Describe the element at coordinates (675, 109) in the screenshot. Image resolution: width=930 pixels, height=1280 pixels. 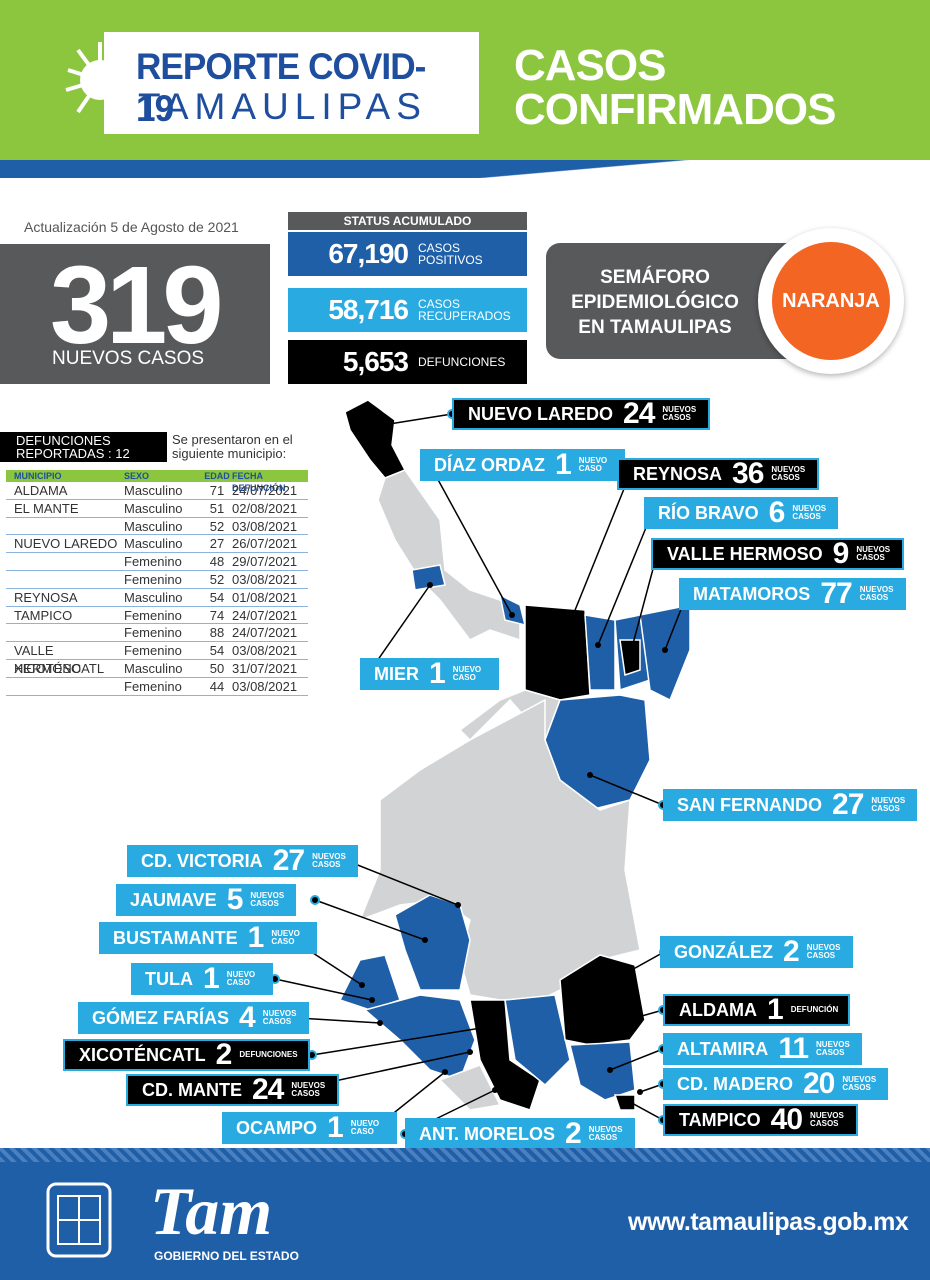
I see `section-title: CONFIRMADOS` at that location.